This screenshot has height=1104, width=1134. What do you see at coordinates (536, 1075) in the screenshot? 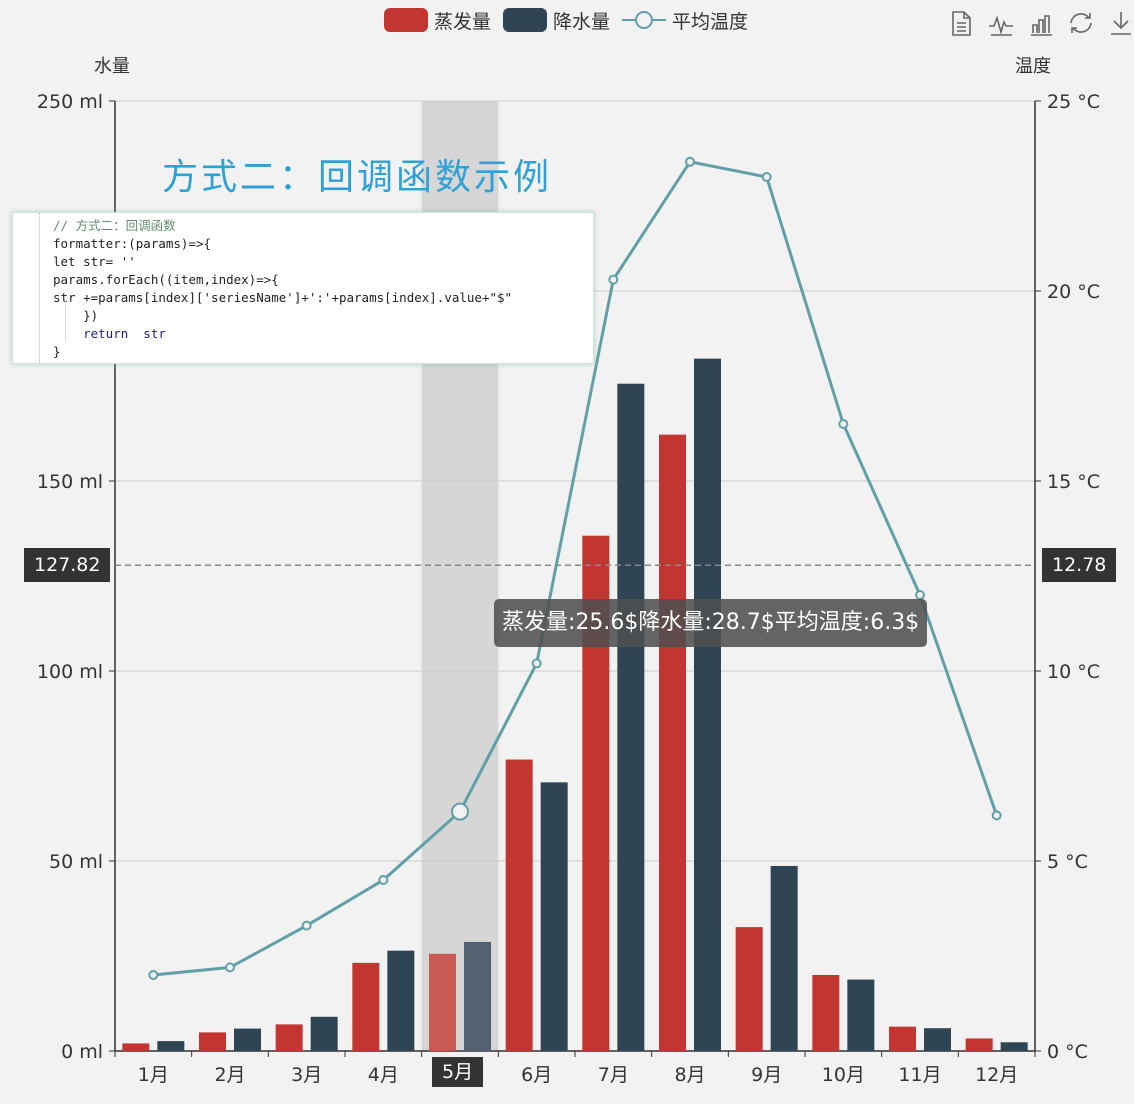
I see `x-axis-tick-label: 6月` at bounding box center [536, 1075].